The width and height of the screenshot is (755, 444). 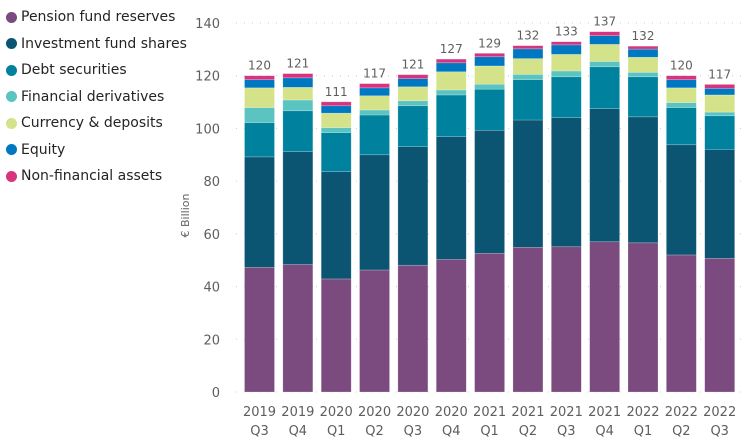 What do you see at coordinates (604, 22) in the screenshot?
I see `total-label: 137` at bounding box center [604, 22].